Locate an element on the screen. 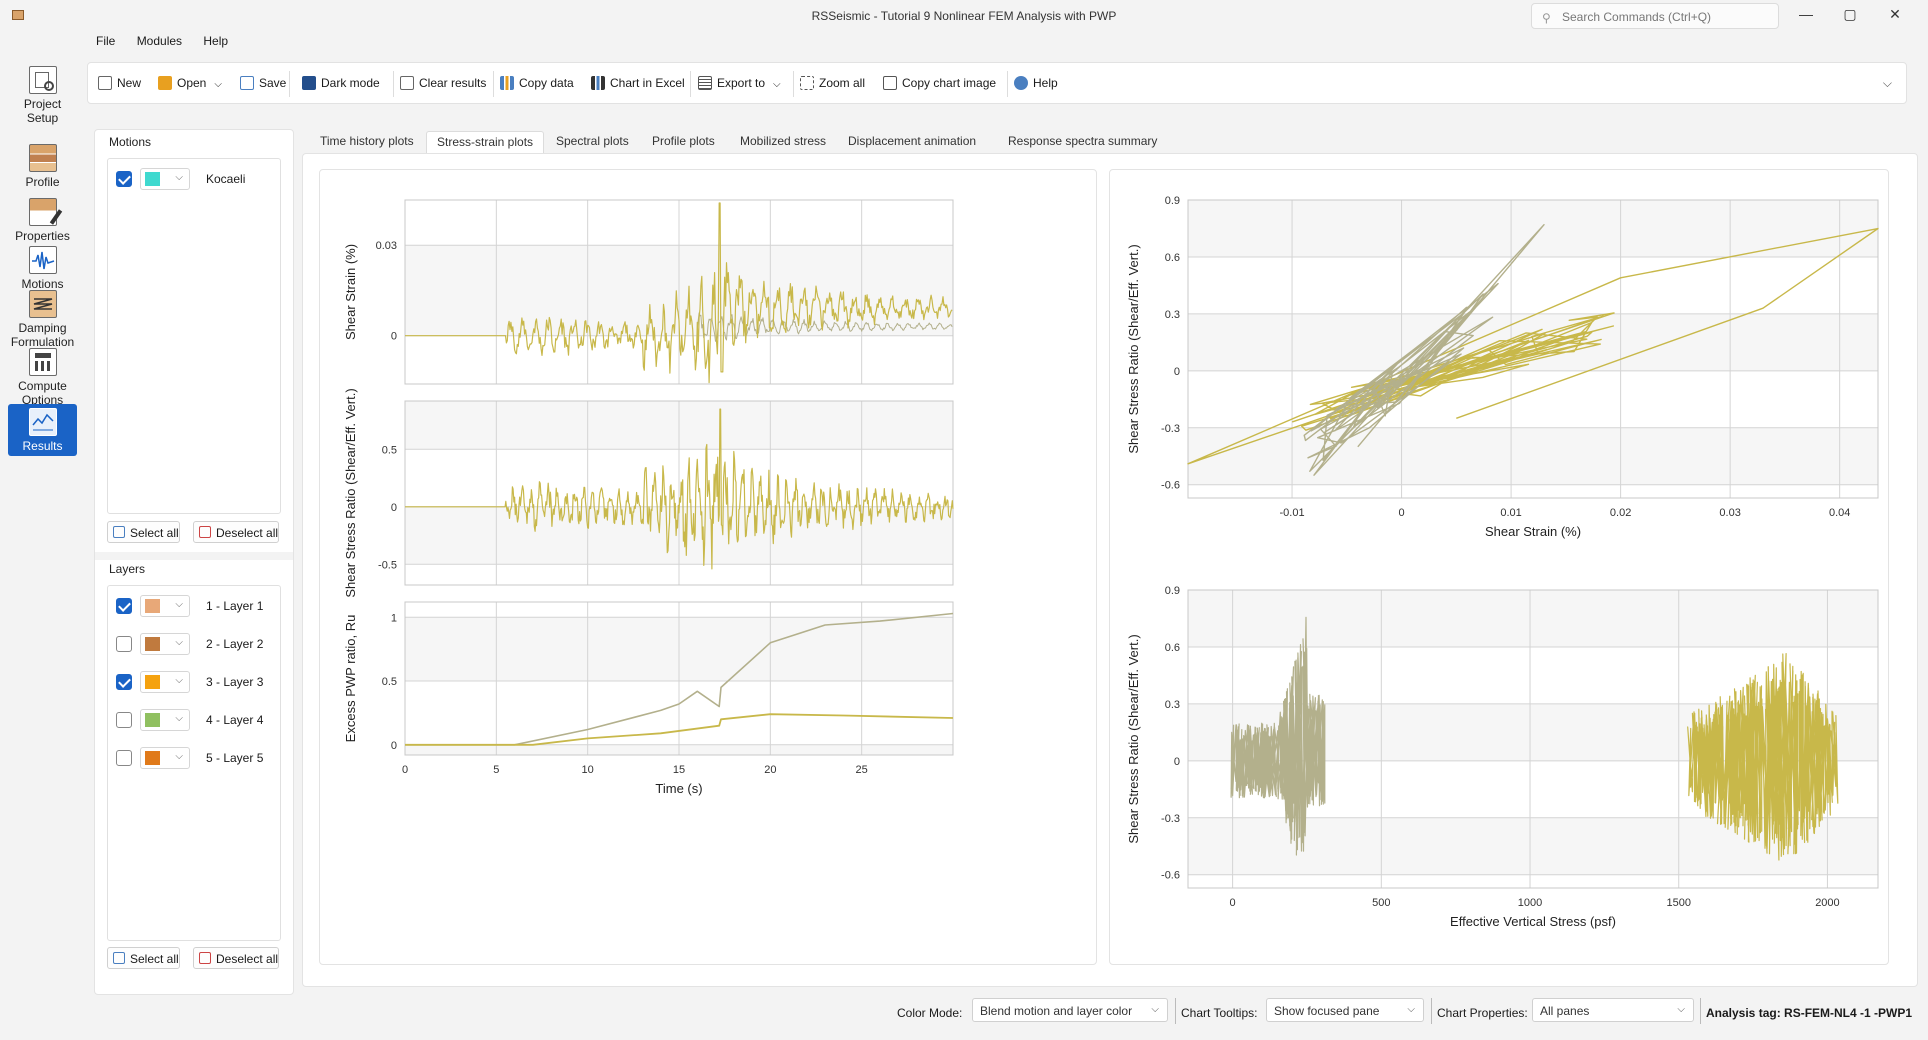 The width and height of the screenshot is (1928, 1040). chart-properties-dropdown: All panes ⌵ is located at coordinates (1613, 1010).